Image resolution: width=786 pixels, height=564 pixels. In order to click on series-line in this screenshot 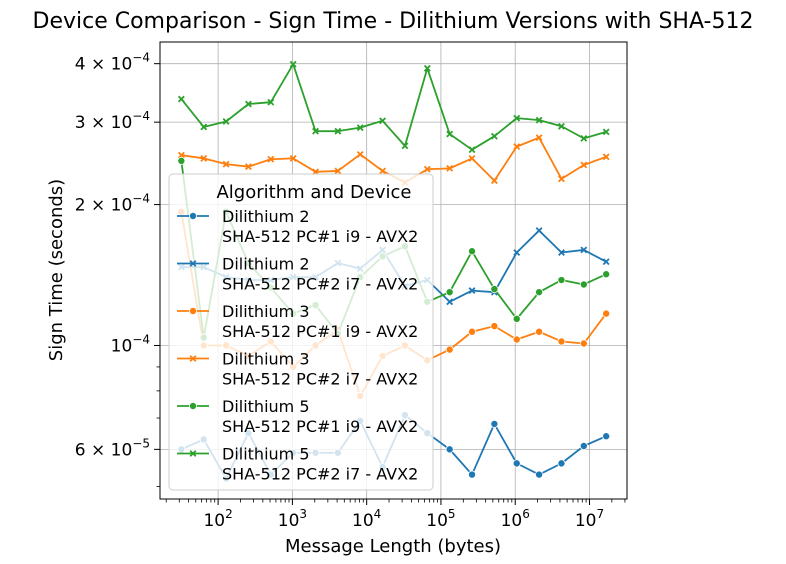, I will do `click(393, 107)`.